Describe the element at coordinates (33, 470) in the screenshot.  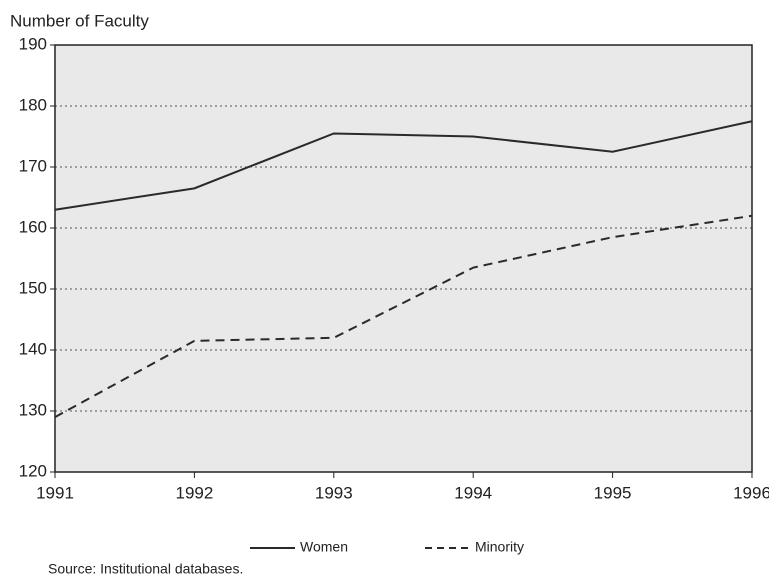
I see `y-tick-label: 120` at that location.